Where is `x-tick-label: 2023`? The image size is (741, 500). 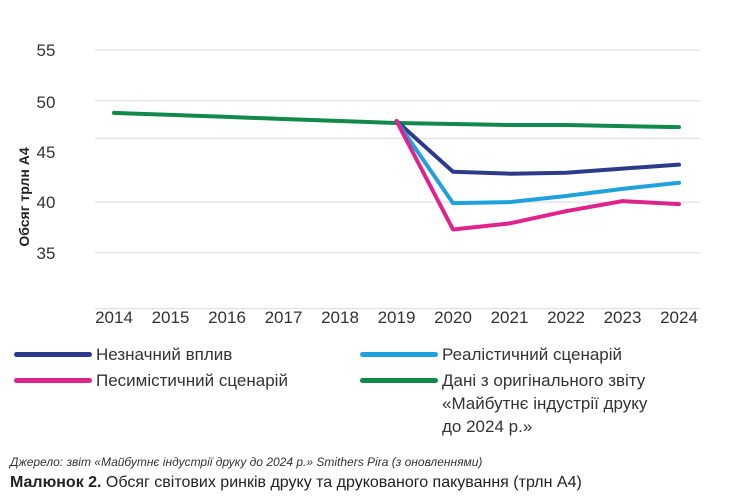 x-tick-label: 2023 is located at coordinates (623, 317).